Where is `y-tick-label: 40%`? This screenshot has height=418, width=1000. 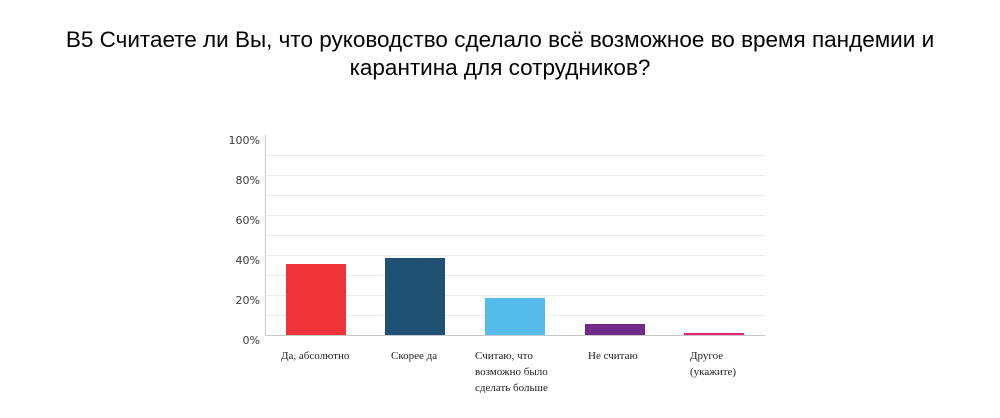 y-tick-label: 40% is located at coordinates (247, 260).